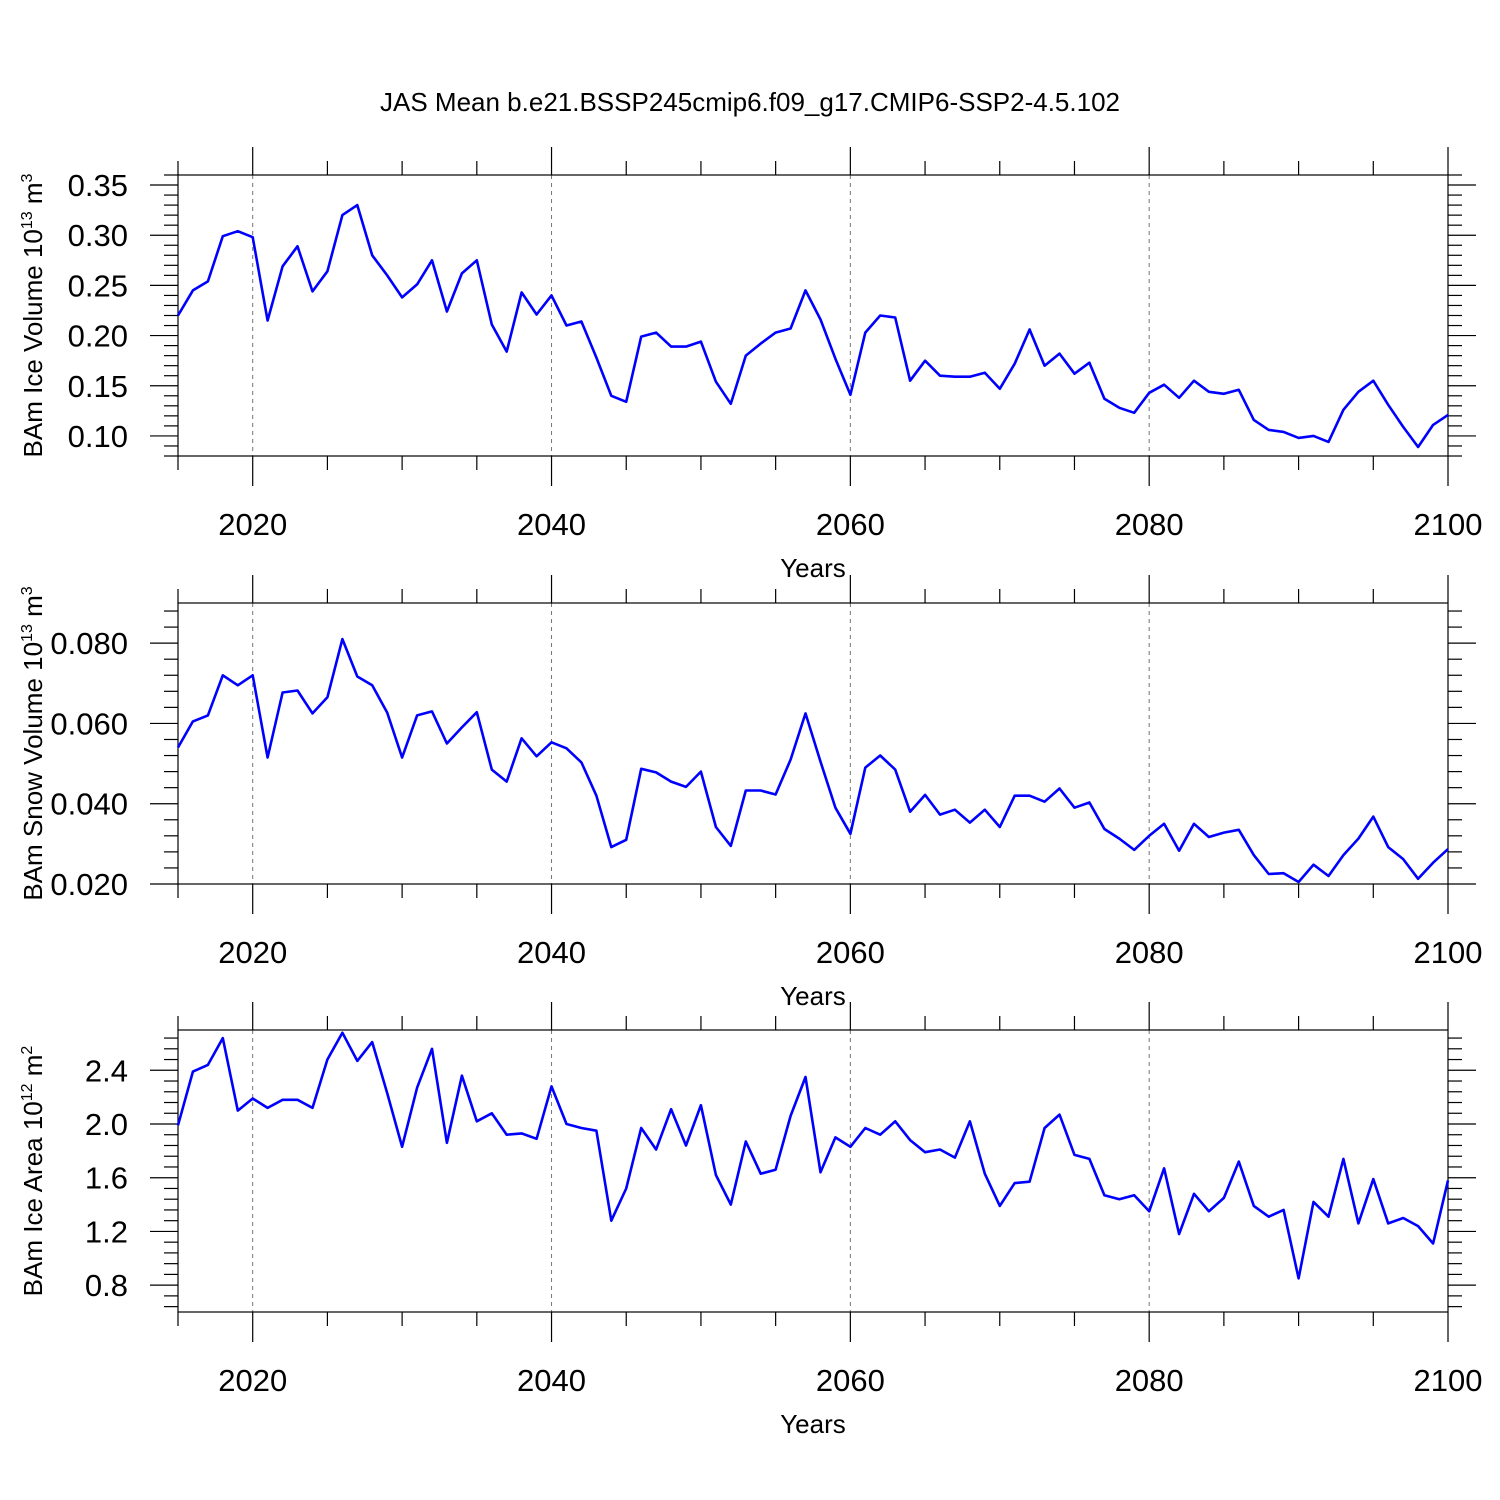 The width and height of the screenshot is (1500, 1500). Describe the element at coordinates (98, 386) in the screenshot. I see `y-tick-label: 0.15` at that location.